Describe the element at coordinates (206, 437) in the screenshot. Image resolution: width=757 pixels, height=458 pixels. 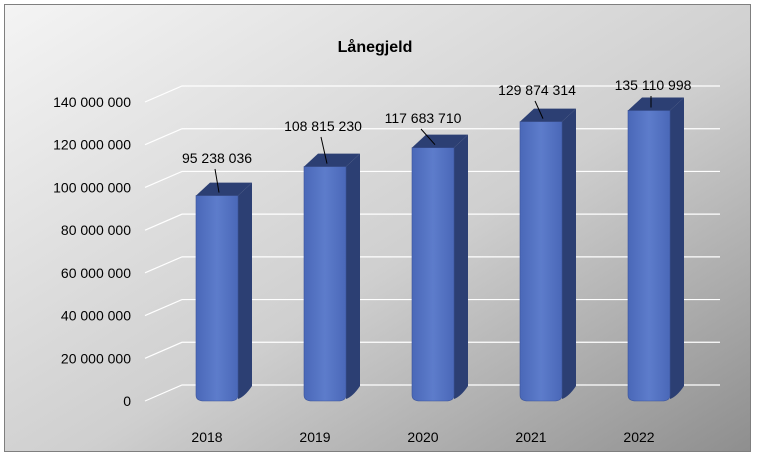
I see `x-tick-label: 2018` at that location.